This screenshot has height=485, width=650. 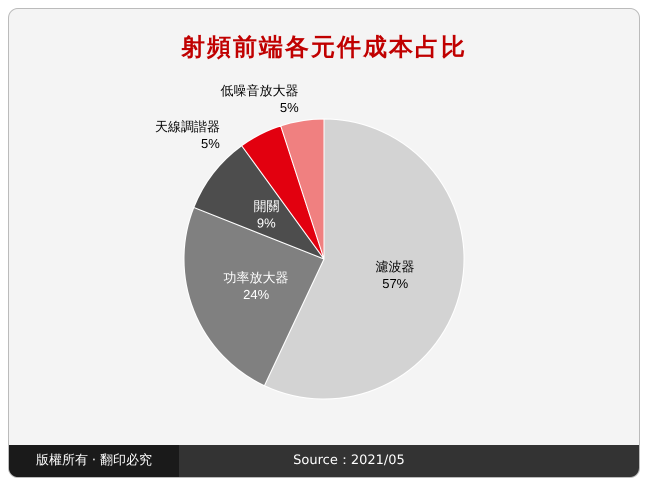 What do you see at coordinates (259, 90) in the screenshot?
I see `slice-label: 低噪音放大器` at bounding box center [259, 90].